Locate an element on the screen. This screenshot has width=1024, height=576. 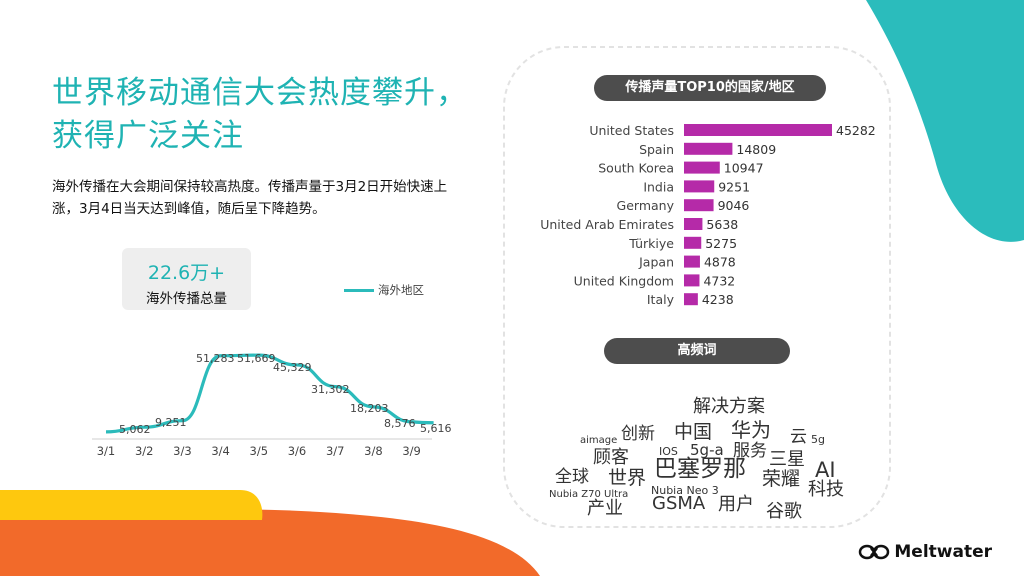
bar-value-label: 4732 is located at coordinates (719, 280).